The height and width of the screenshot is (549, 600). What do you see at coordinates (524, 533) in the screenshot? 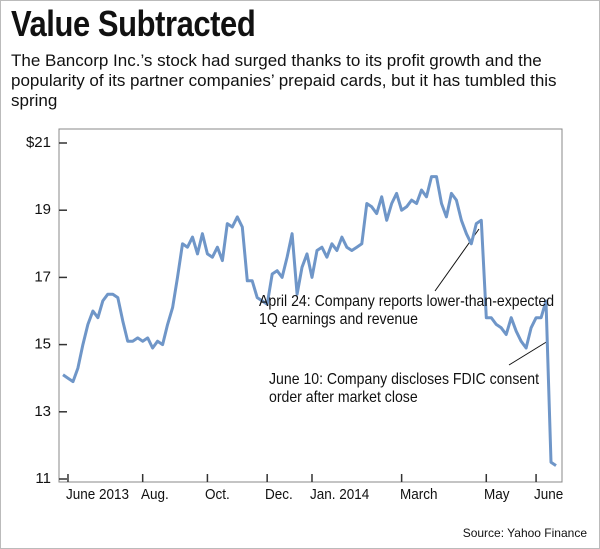
I see `source: Source: Yahoo Finance` at bounding box center [524, 533].